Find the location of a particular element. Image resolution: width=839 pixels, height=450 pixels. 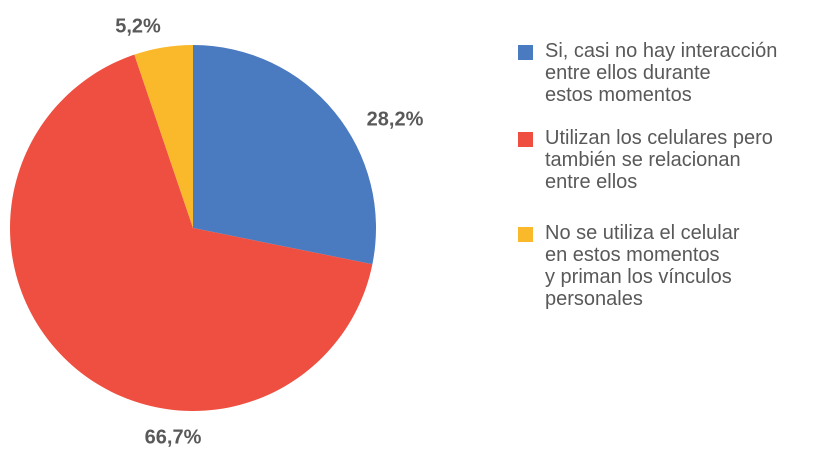

data-label: 5,2% is located at coordinates (138, 26).